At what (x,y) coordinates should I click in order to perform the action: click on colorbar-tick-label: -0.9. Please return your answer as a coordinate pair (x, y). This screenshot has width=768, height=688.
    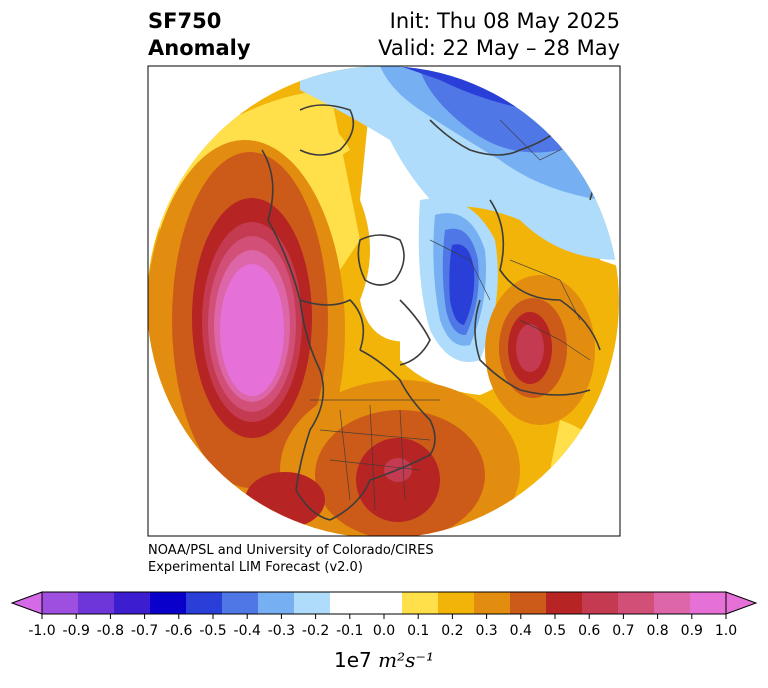
    Looking at the image, I should click on (76, 631).